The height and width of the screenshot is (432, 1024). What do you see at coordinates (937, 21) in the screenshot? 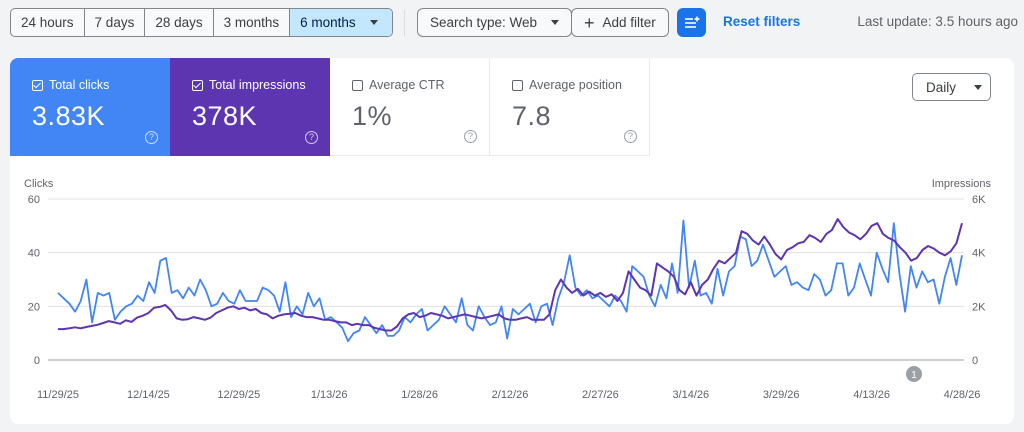
I see `last-update-text: Last update: 3.5 hours ago` at bounding box center [937, 21].